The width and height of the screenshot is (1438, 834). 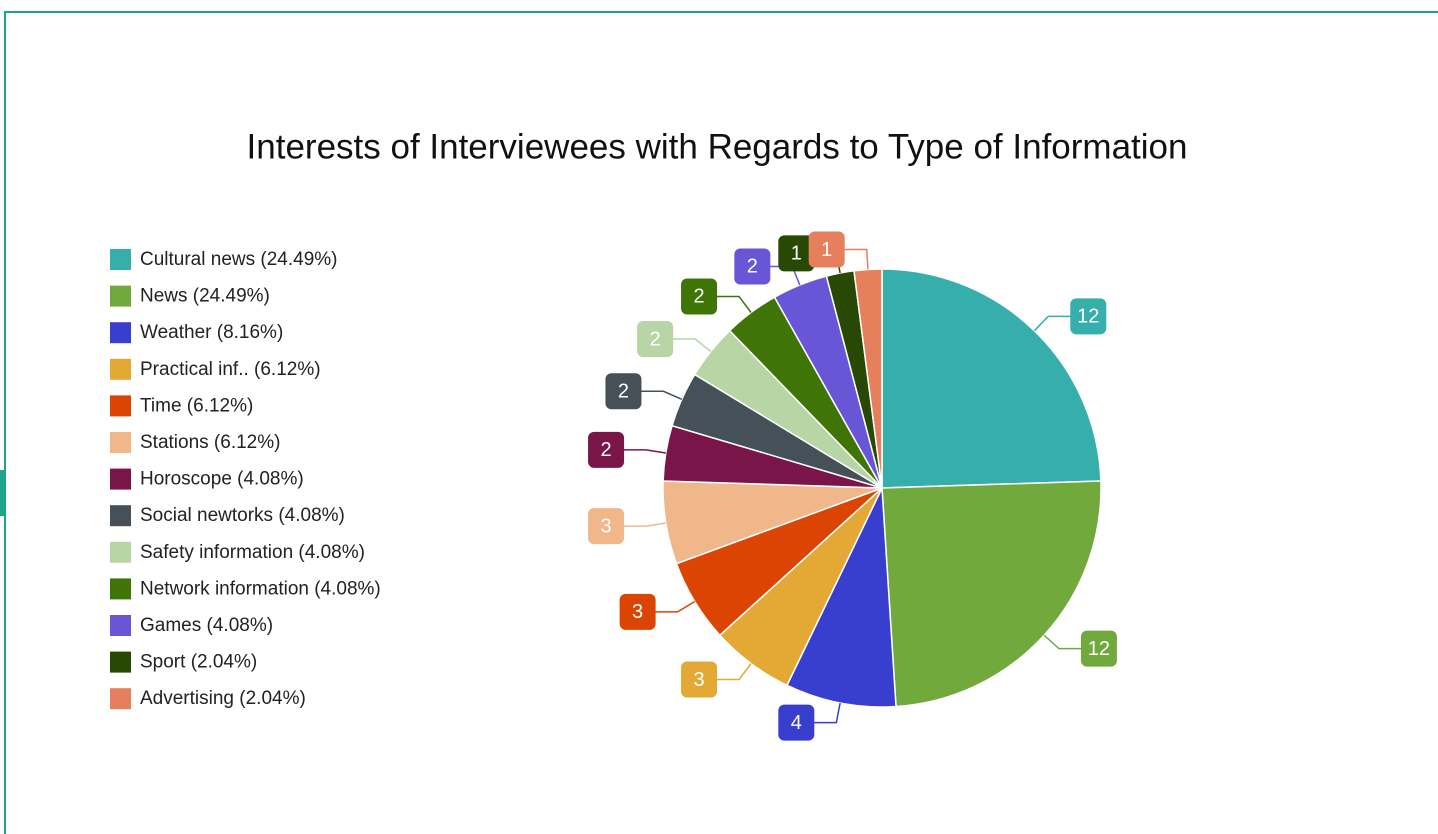 What do you see at coordinates (198, 662) in the screenshot?
I see `legend-label: Sport (2.04%)` at bounding box center [198, 662].